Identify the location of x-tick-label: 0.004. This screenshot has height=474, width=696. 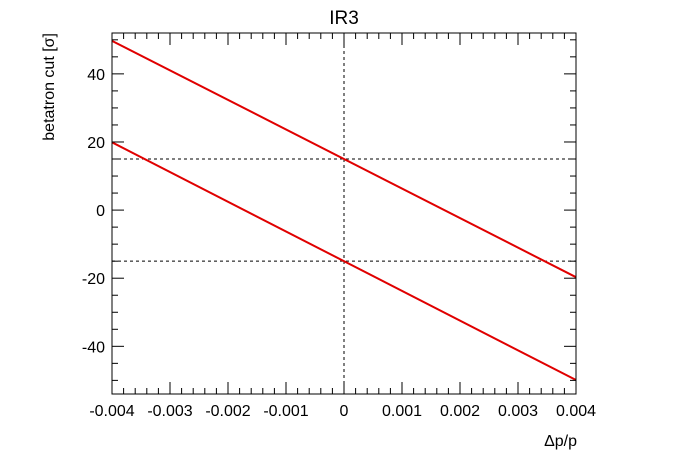
(576, 411).